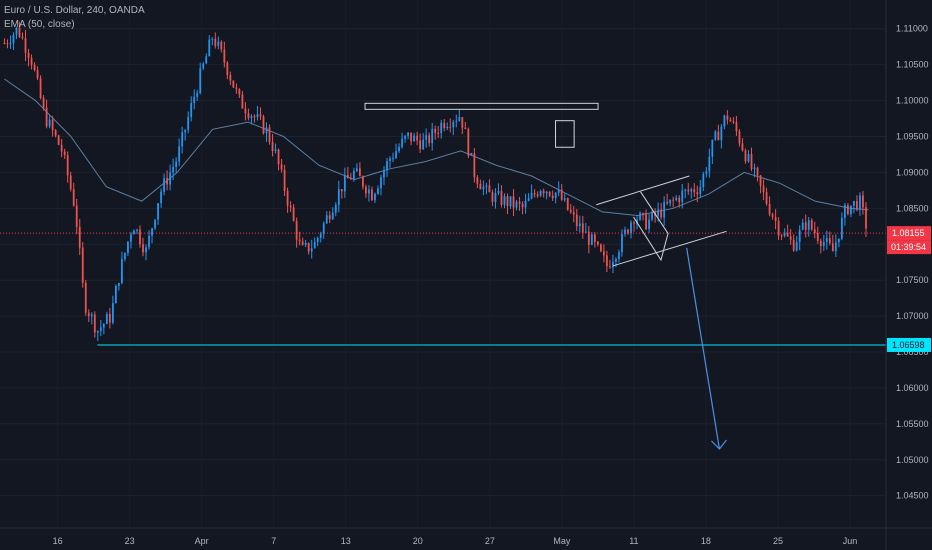 The width and height of the screenshot is (932, 550). What do you see at coordinates (643, 190) in the screenshot?
I see `channel-upper-line` at bounding box center [643, 190].